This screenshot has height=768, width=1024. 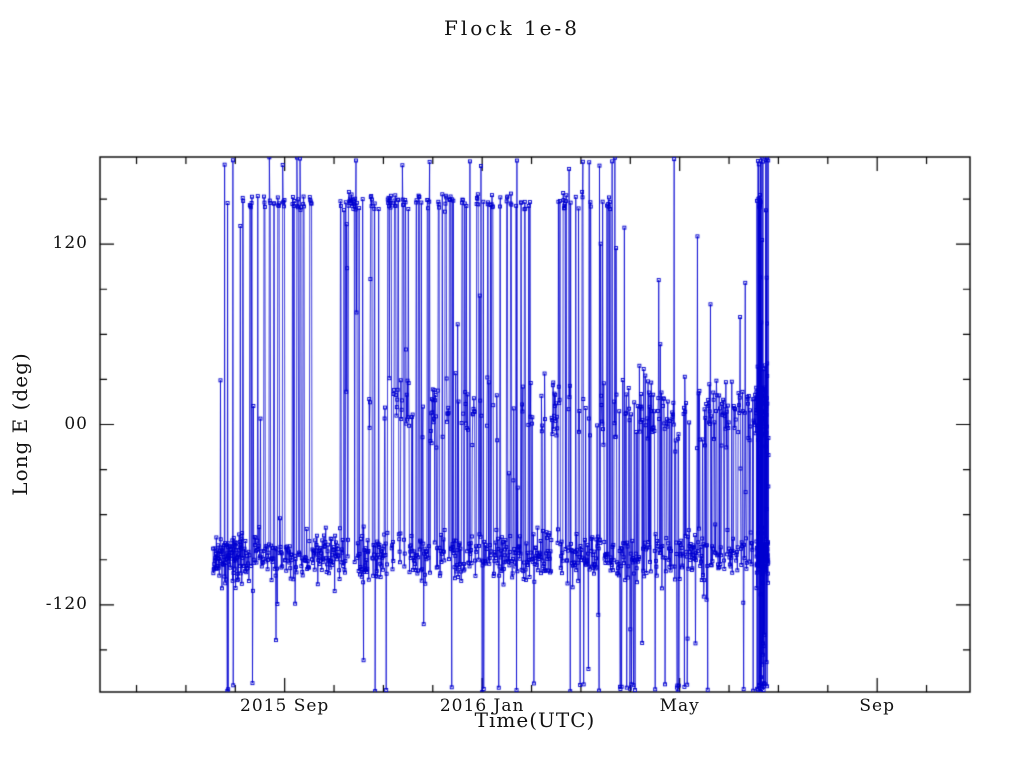 What do you see at coordinates (482, 706) in the screenshot?
I see `x-tick-label: 2016 Jan` at bounding box center [482, 706].